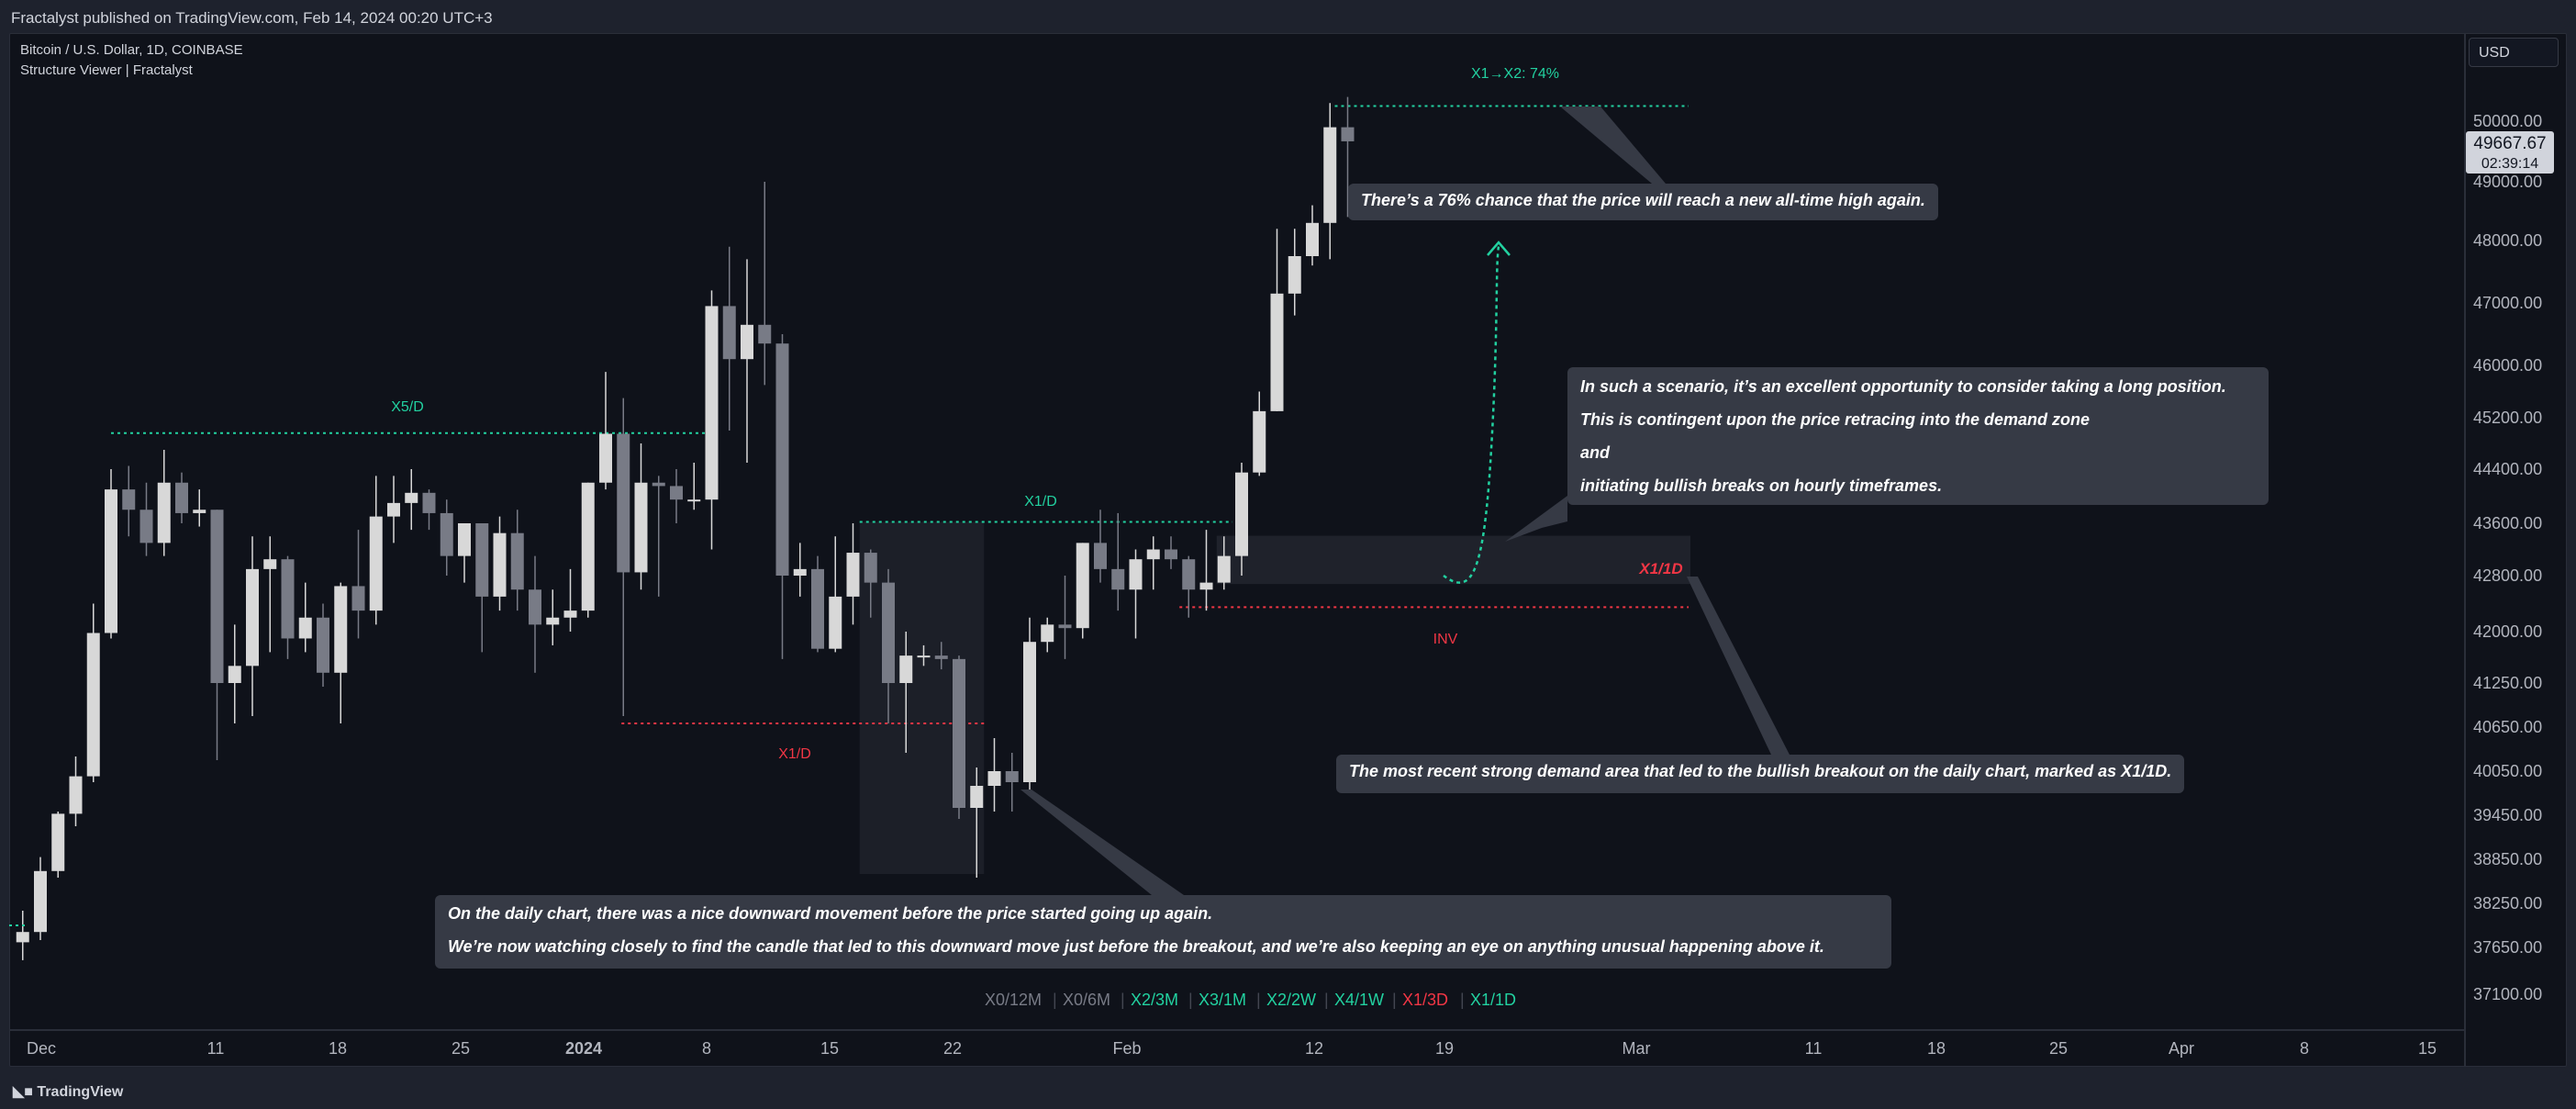  I want to click on timeframe-x0-12m: X0/12M, so click(1014, 1000).